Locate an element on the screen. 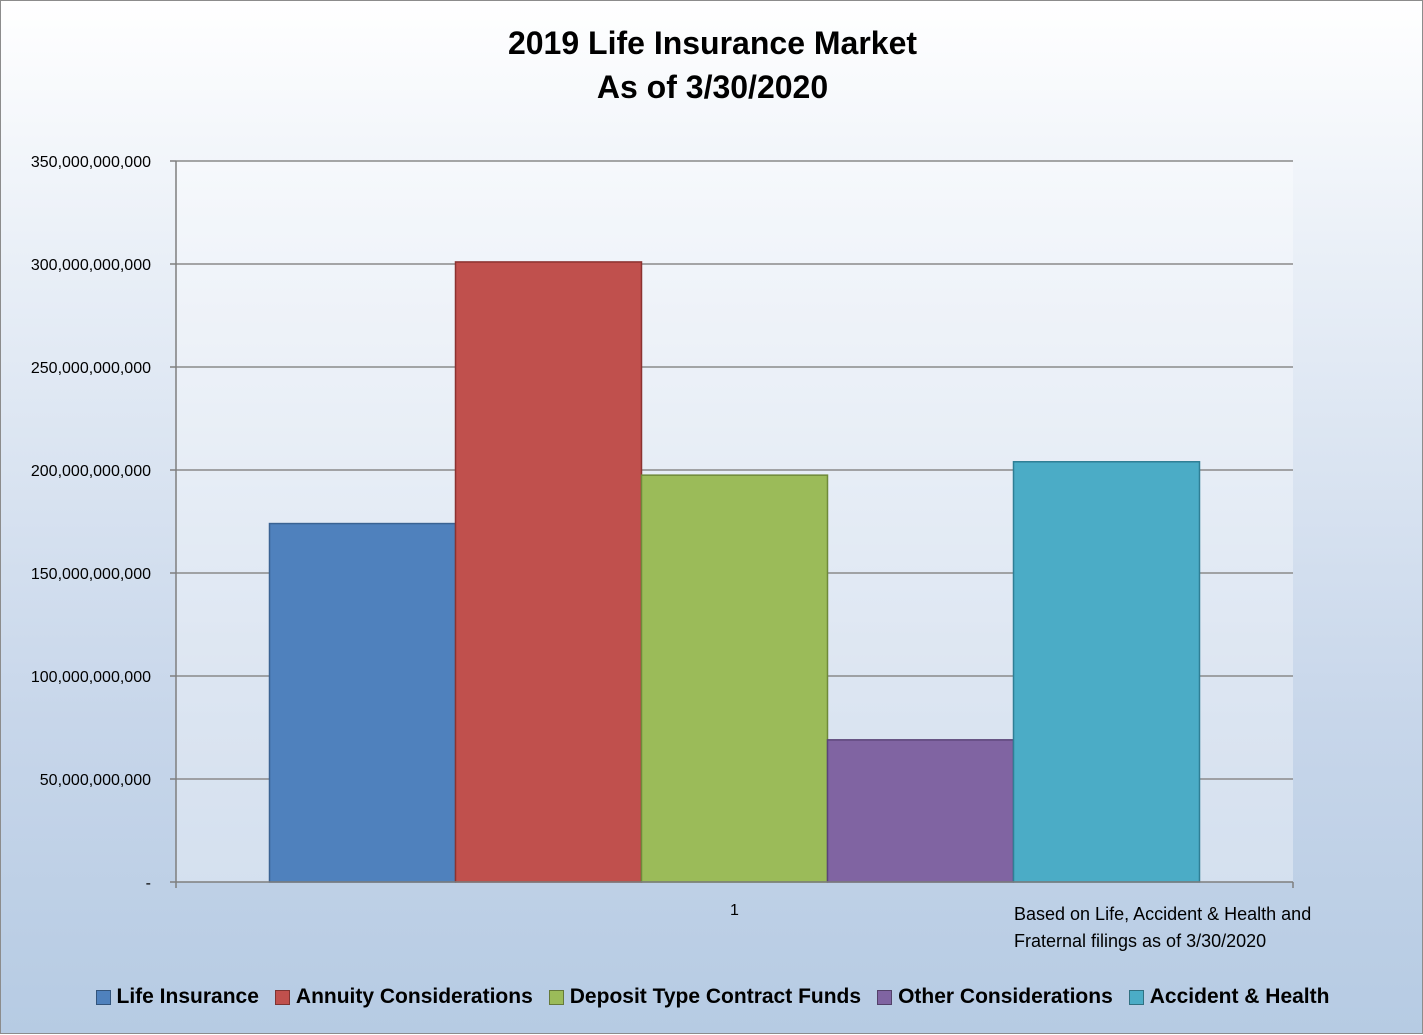 The height and width of the screenshot is (1035, 1423). y-tick-label: 50,000,000,000 is located at coordinates (95, 780).